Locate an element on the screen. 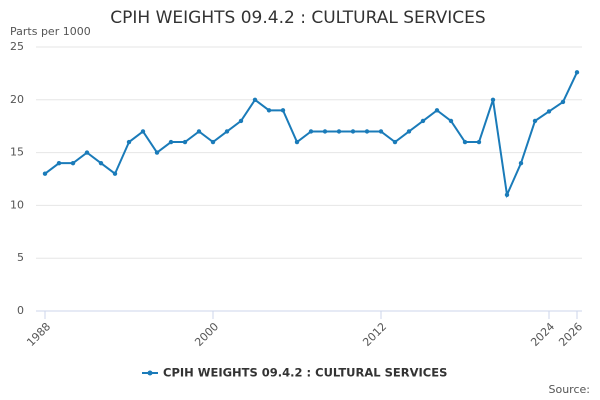 Image resolution: width=600 pixels, height=400 pixels. y-tick-label: 20 is located at coordinates (17, 99).